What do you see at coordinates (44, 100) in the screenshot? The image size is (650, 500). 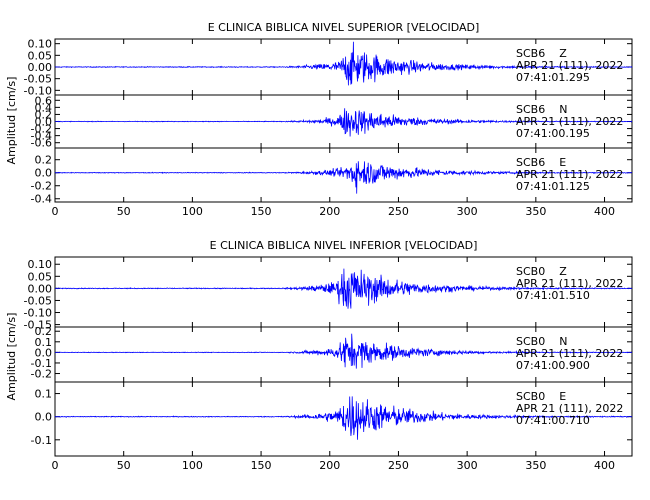 I see `y-tick-label: 0.6` at bounding box center [44, 100].